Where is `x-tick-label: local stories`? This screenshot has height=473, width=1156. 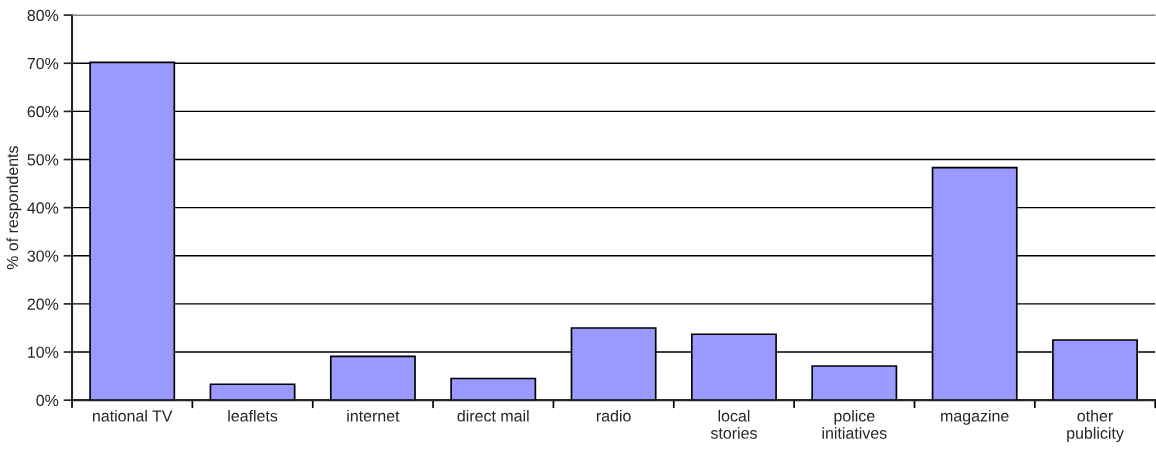
x-tick-label: local stories is located at coordinates (733, 424).